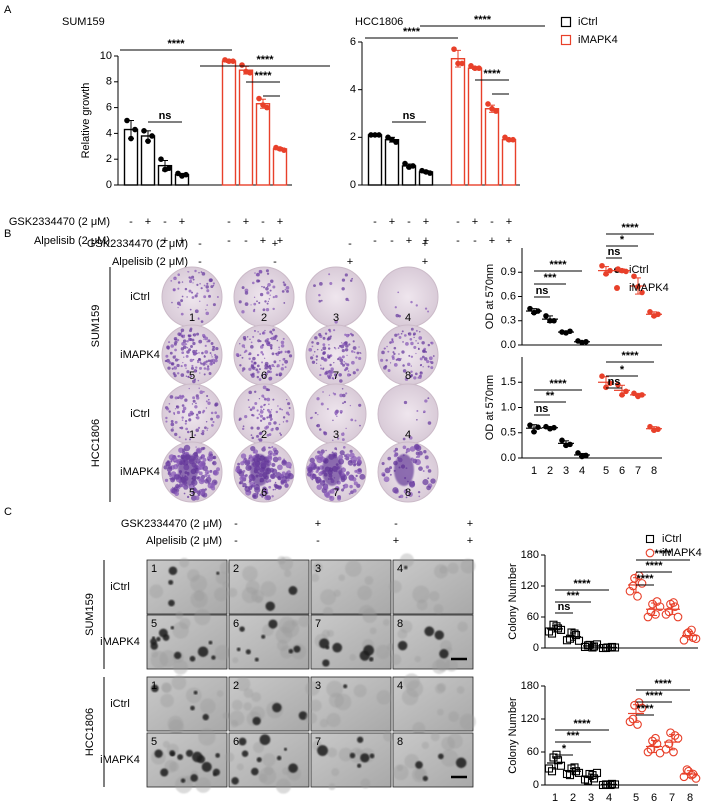 The width and height of the screenshot is (704, 805). I want to click on chart-title: HCC1806, so click(379, 22).